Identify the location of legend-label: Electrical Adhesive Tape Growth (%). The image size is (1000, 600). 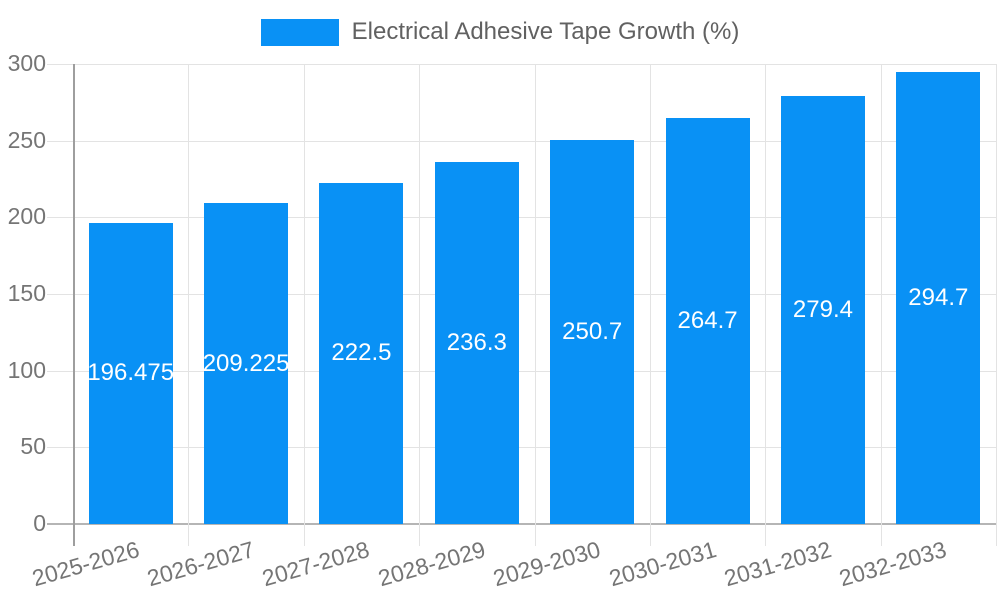
(545, 31).